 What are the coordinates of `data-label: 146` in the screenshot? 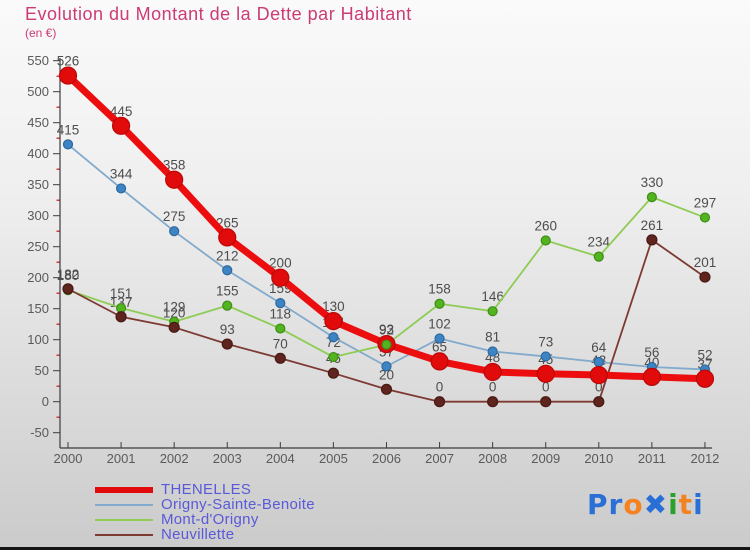 It's located at (492, 296).